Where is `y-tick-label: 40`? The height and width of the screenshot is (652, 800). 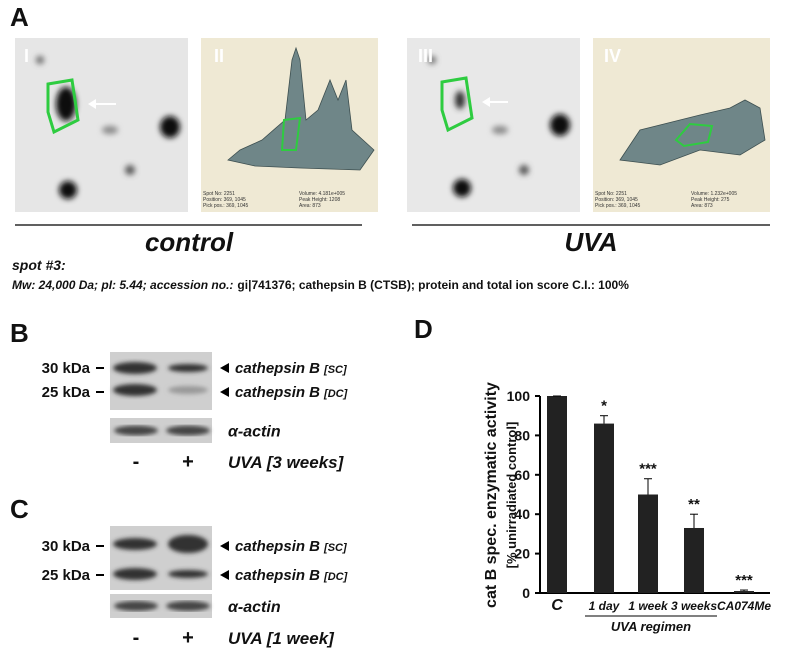 y-tick-label: 40 is located at coordinates (522, 514).